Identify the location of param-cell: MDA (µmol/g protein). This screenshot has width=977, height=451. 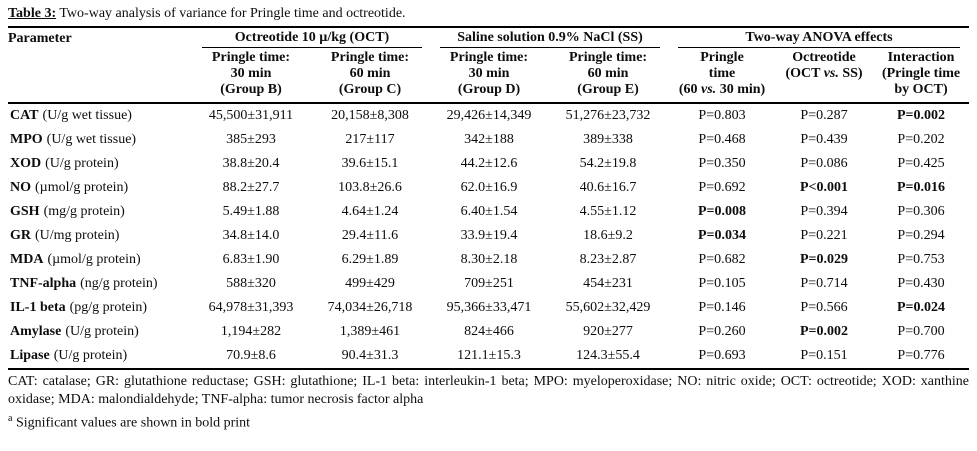
(100, 260).